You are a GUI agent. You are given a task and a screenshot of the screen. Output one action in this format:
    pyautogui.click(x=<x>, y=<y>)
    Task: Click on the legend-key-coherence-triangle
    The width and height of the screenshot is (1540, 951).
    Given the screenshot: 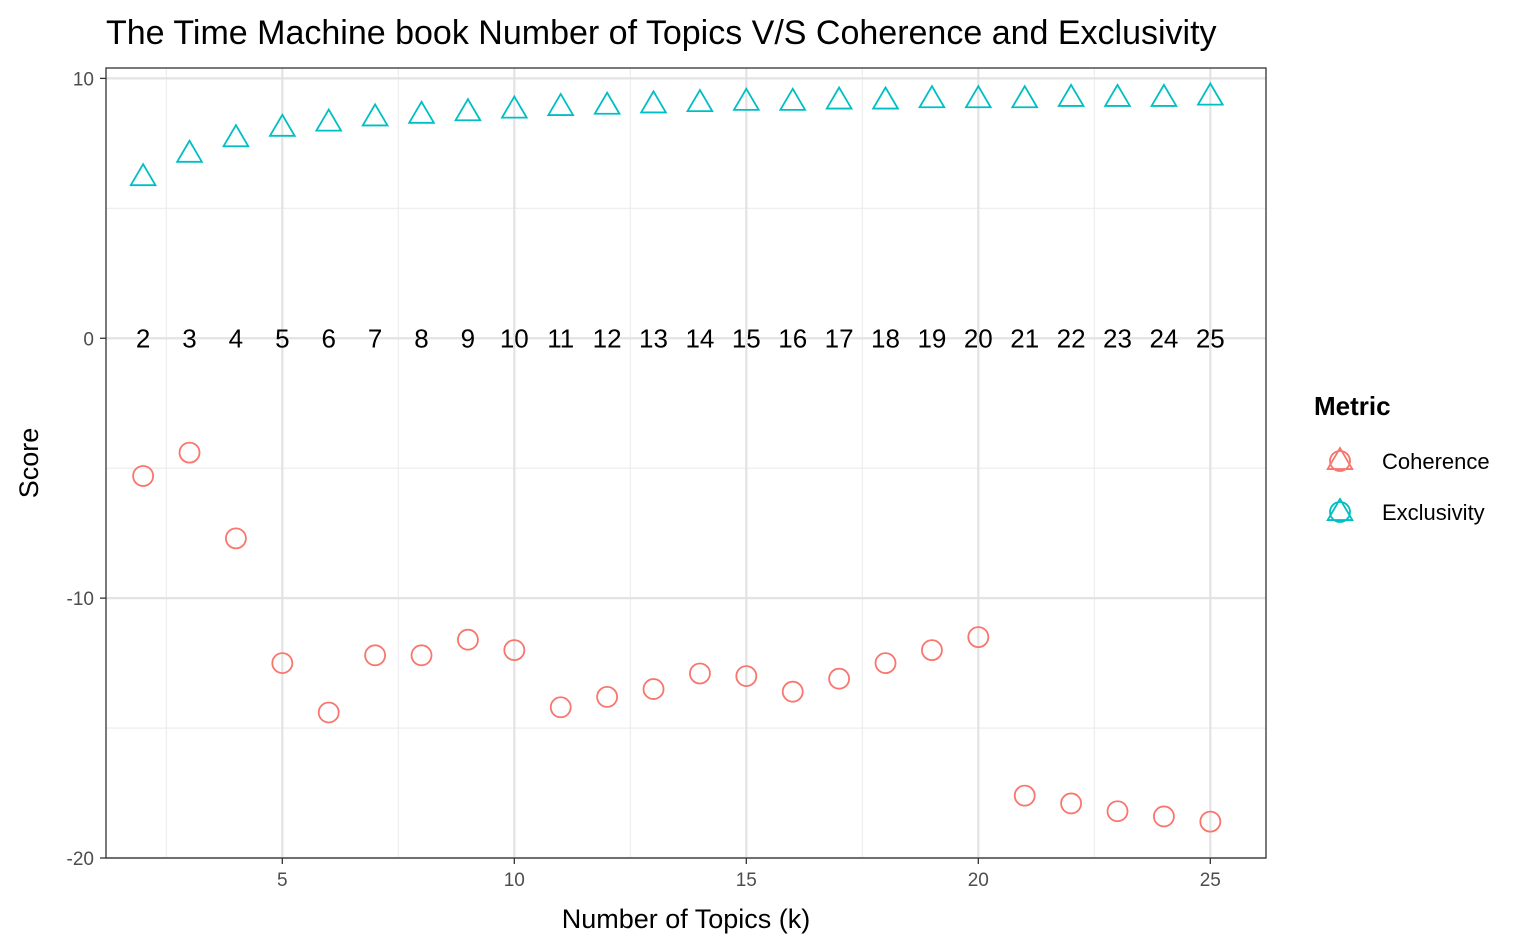 What is the action you would take?
    pyautogui.click(x=1340, y=458)
    